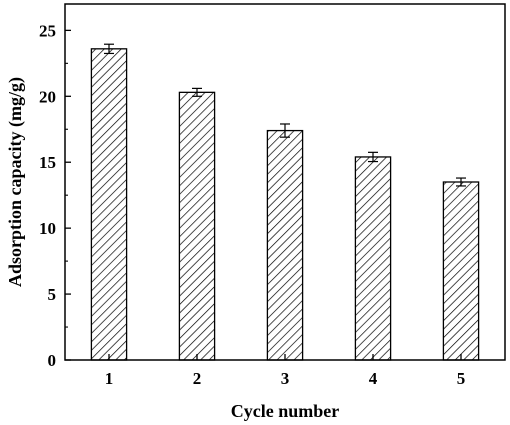 The image size is (510, 425). What do you see at coordinates (47, 96) in the screenshot?
I see `y-tick-label-20: 20` at bounding box center [47, 96].